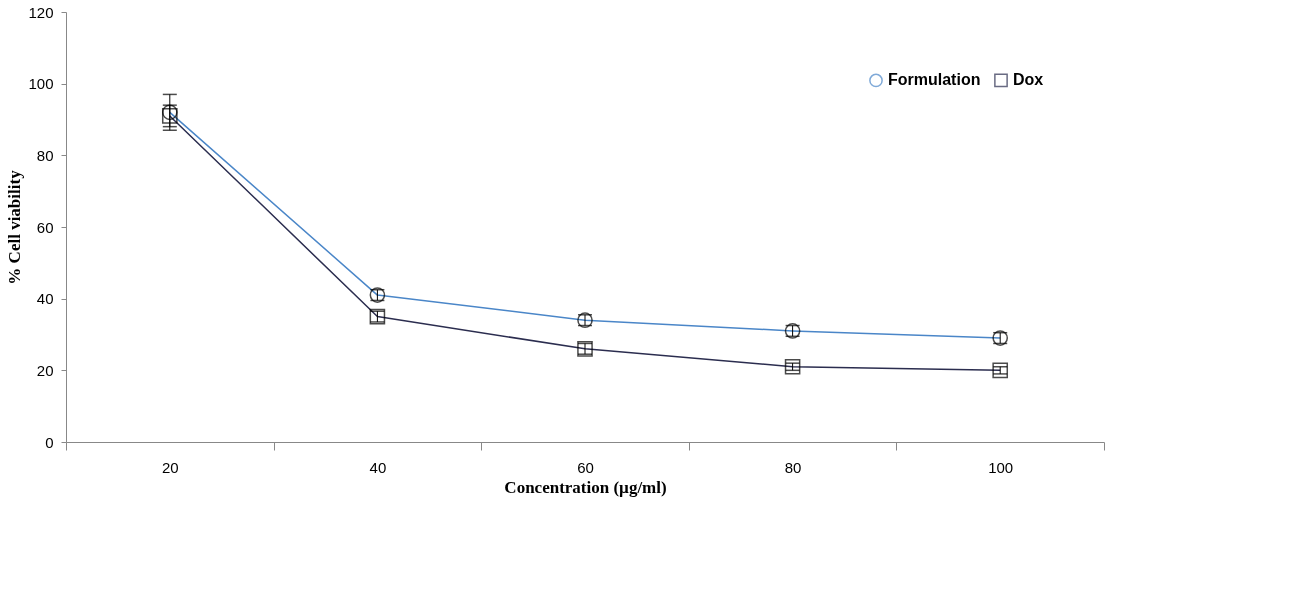 The height and width of the screenshot is (601, 1314). Describe the element at coordinates (1001, 467) in the screenshot. I see `x-tick-label: 100` at that location.